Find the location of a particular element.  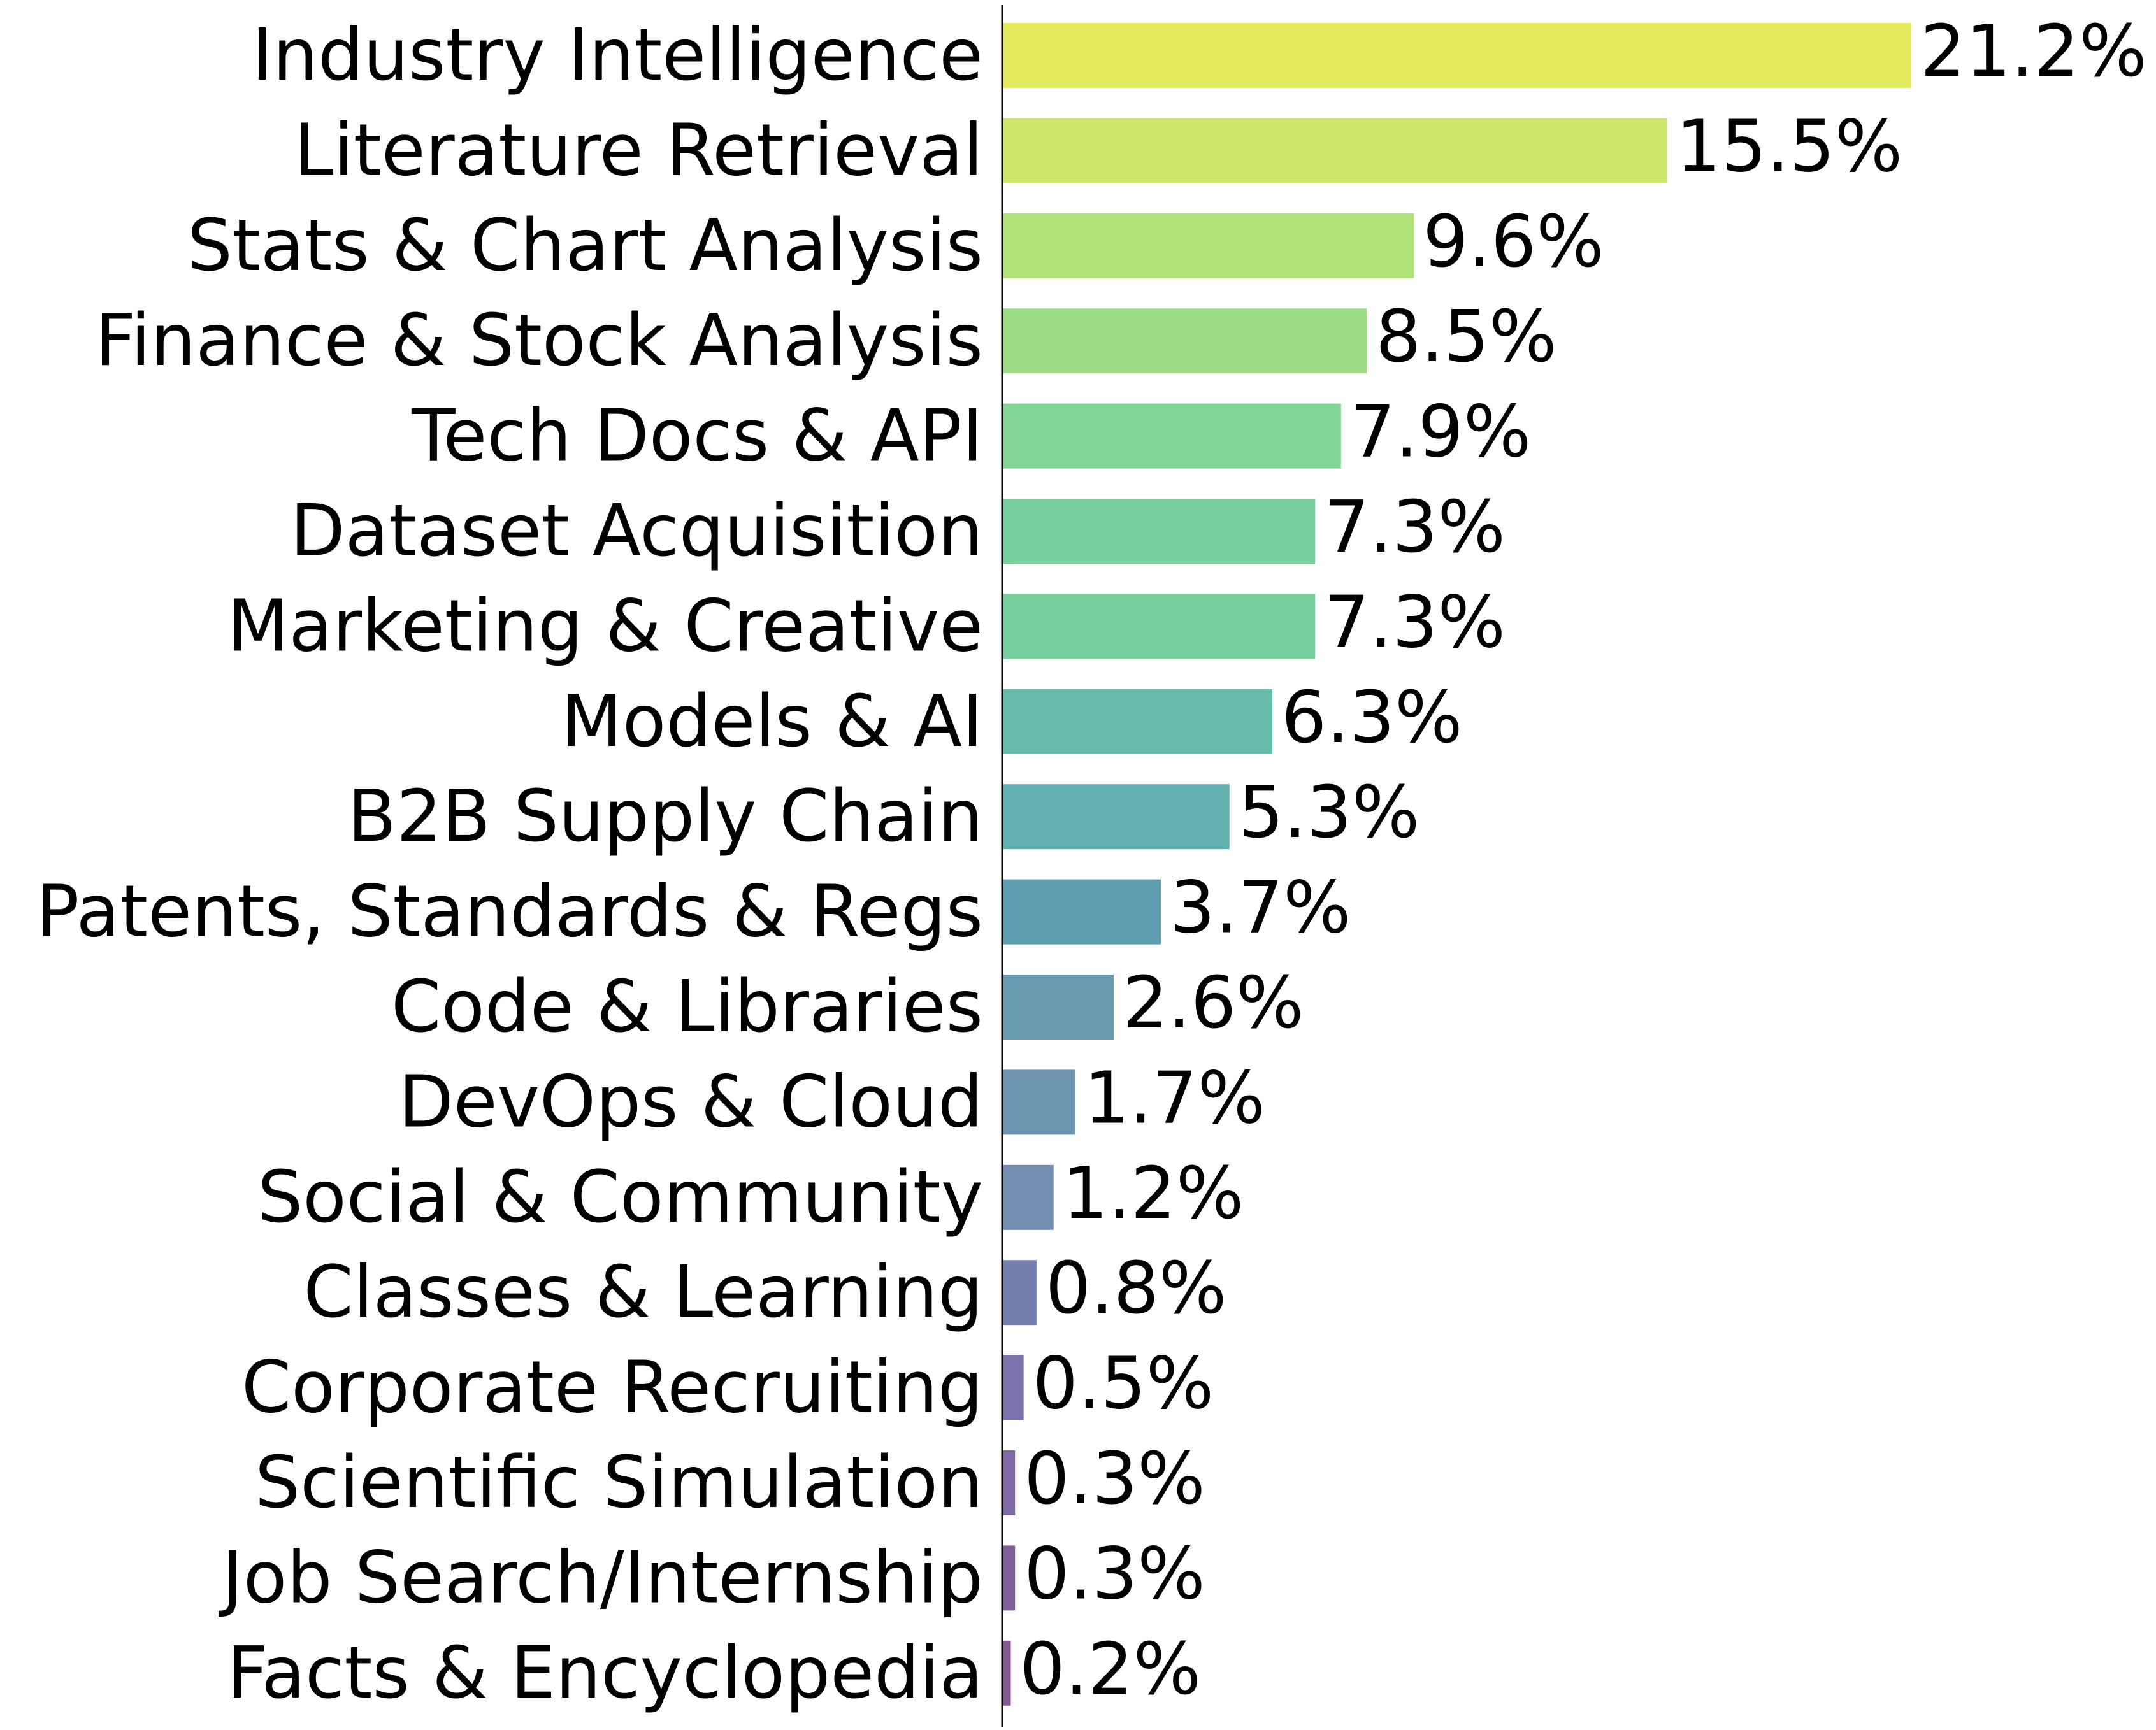

category-label: Social & Community is located at coordinates (620, 1197).